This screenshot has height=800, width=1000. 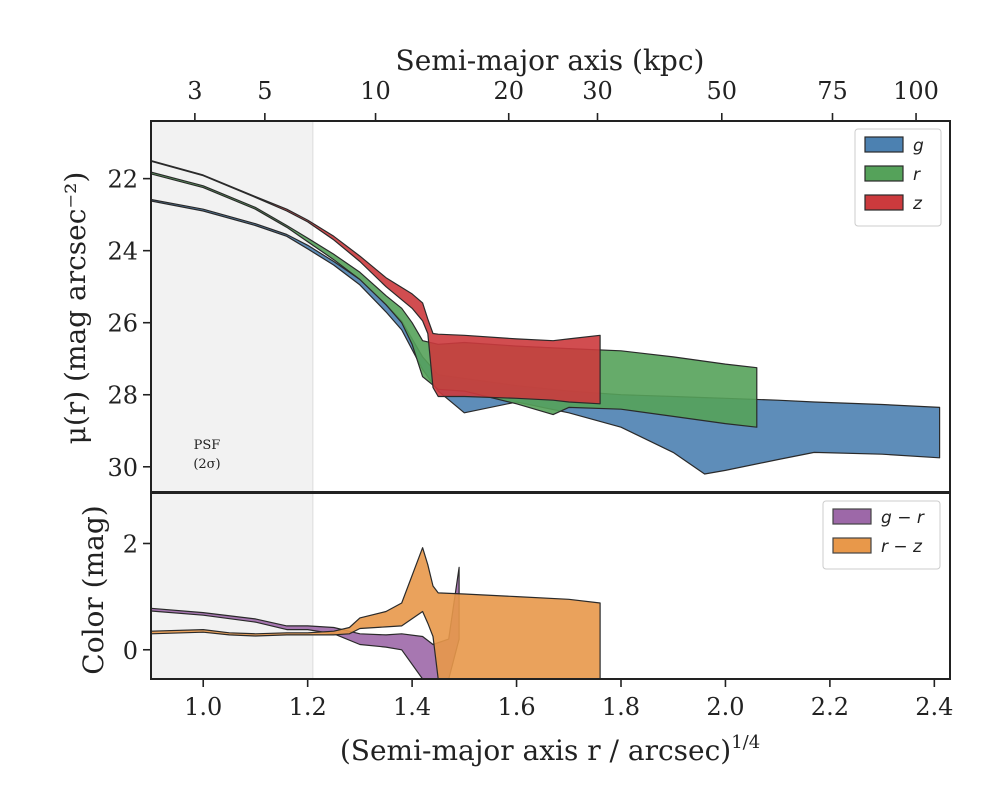 What do you see at coordinates (563, 99) in the screenshot?
I see `top-x-ticks-kpc: 3 5 10 20 30 50 75 100` at bounding box center [563, 99].